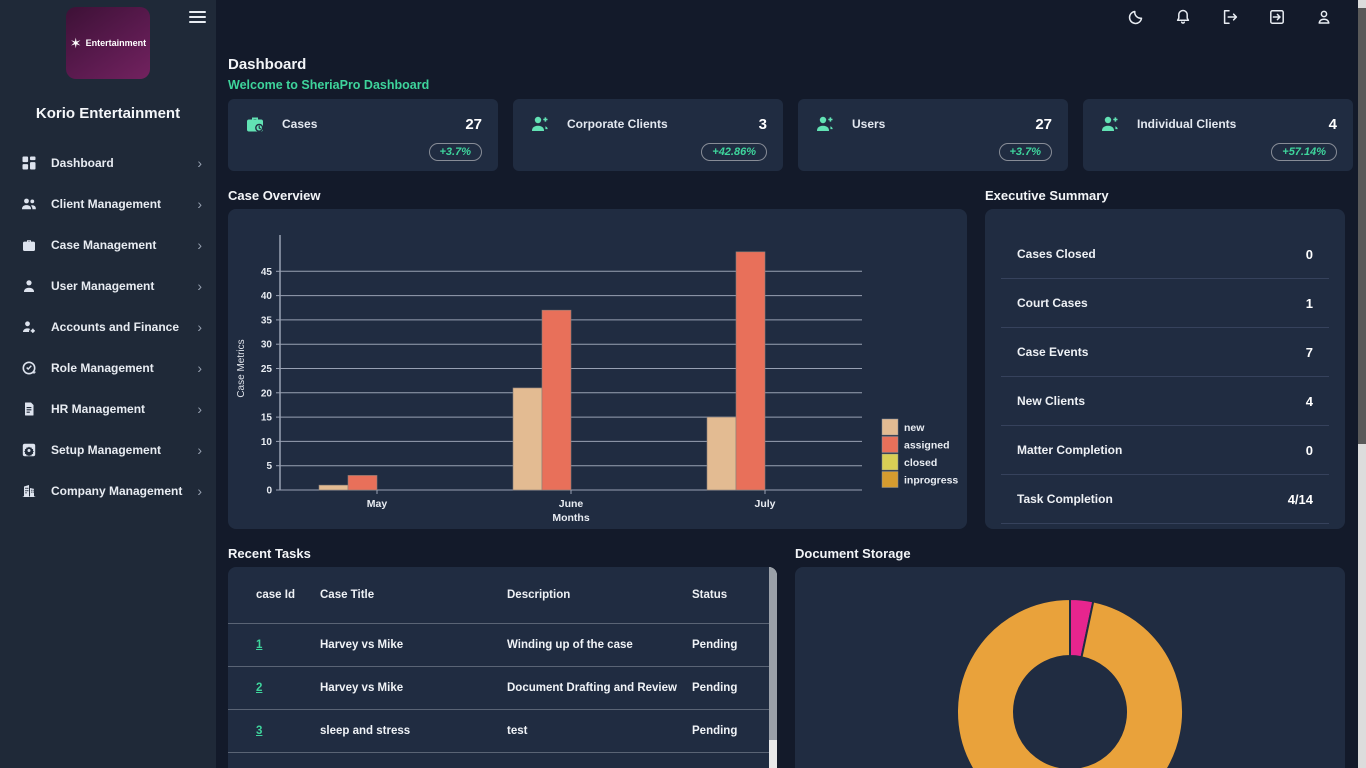 This screenshot has height=768, width=1366. What do you see at coordinates (267, 272) in the screenshot?
I see `svg-text: 45` at bounding box center [267, 272].